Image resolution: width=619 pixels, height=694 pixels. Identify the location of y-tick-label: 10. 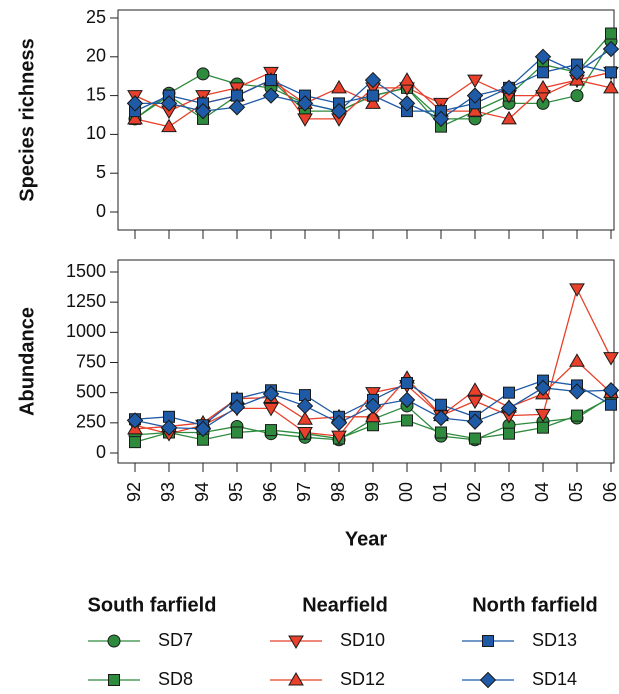
(96, 133).